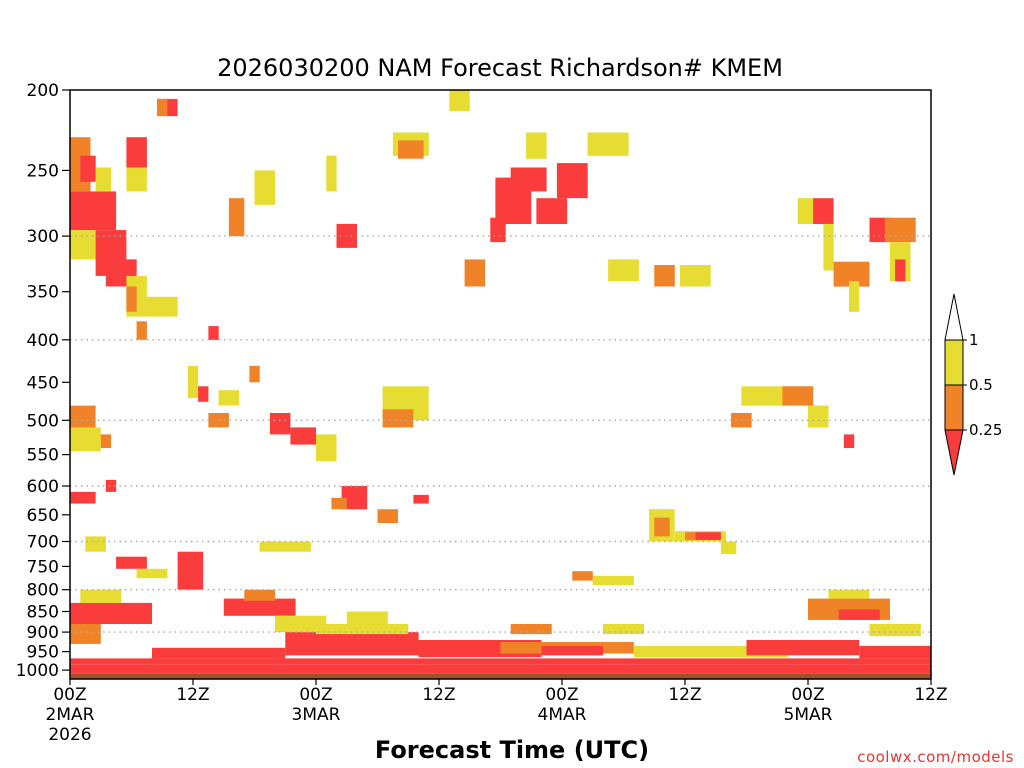 This screenshot has width=1024, height=768. I want to click on legend-swatch-high, so click(954, 362).